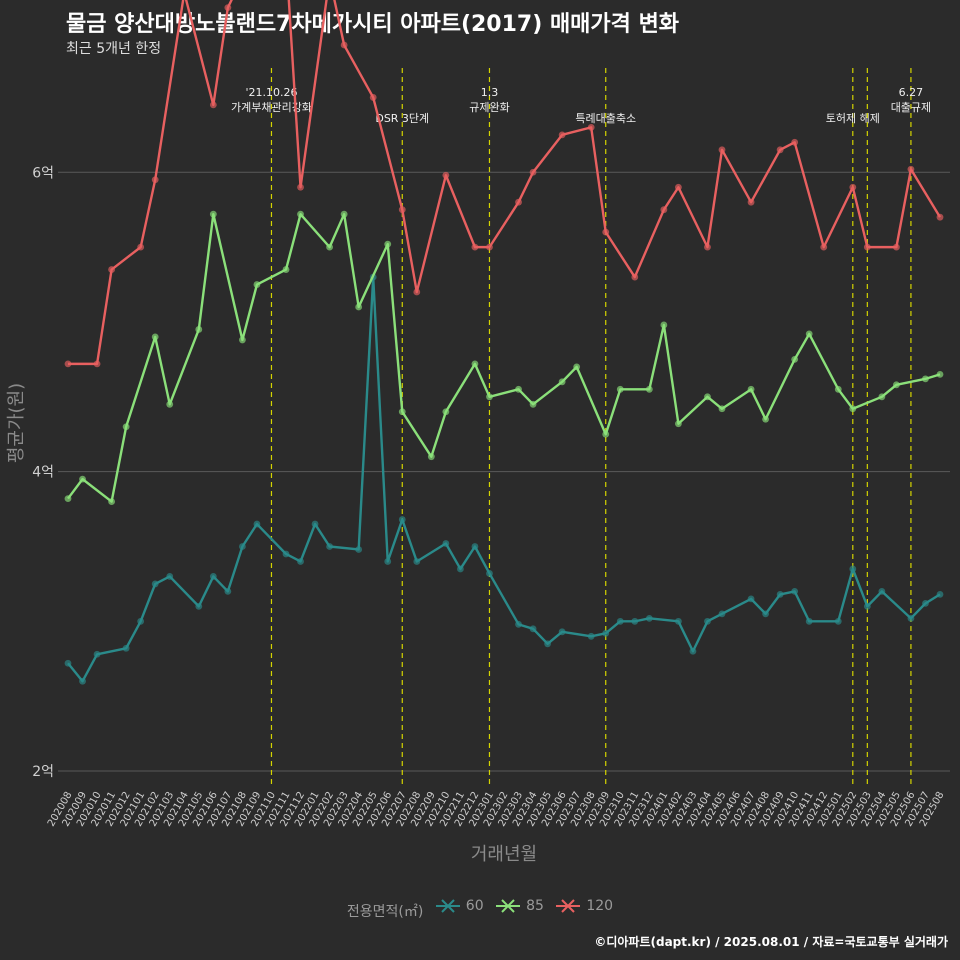 Image resolution: width=960 pixels, height=960 pixels. Describe the element at coordinates (583, 906) in the screenshot. I see `legend-item-120: 120` at that location.